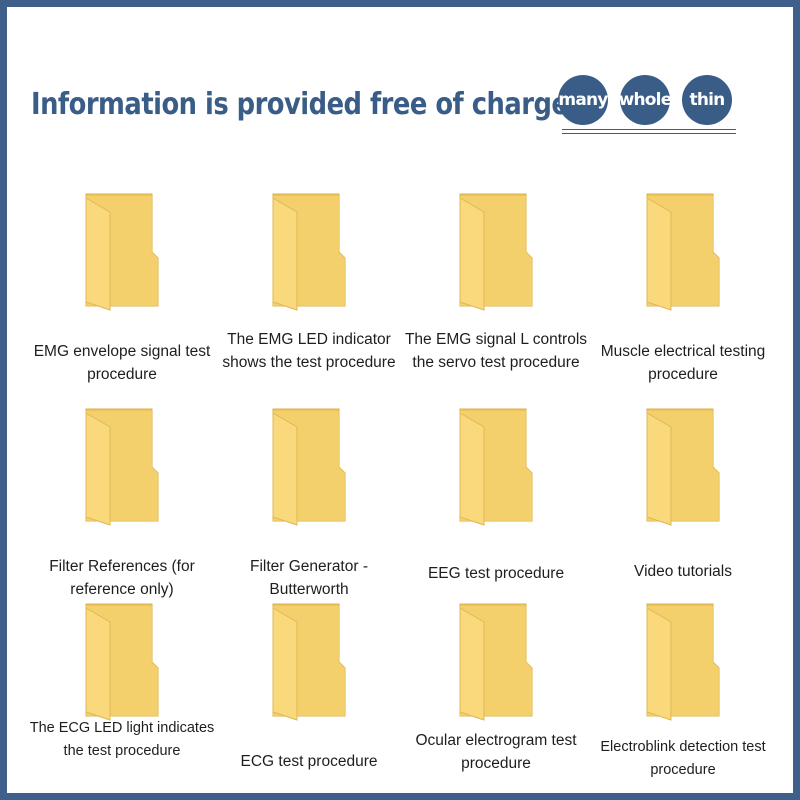 The image size is (800, 800). I want to click on badge-thin: thin, so click(707, 100).